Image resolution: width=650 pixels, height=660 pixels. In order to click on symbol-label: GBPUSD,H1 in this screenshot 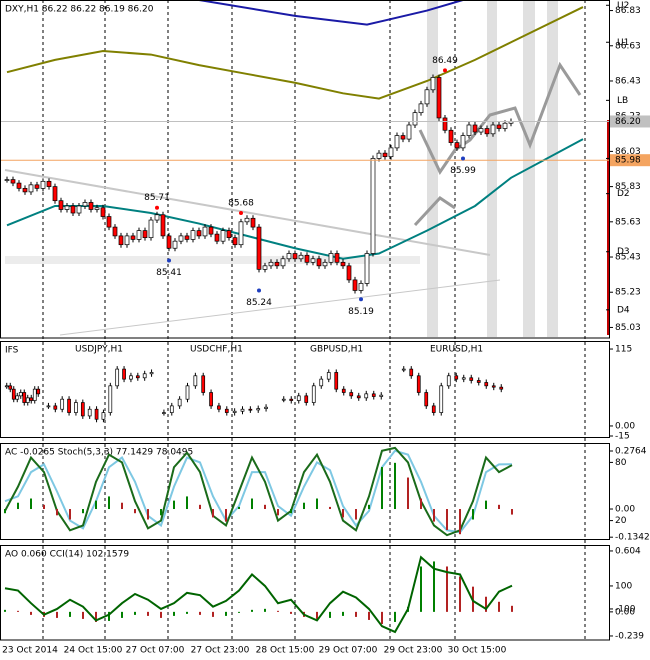, I will do `click(336, 350)`.